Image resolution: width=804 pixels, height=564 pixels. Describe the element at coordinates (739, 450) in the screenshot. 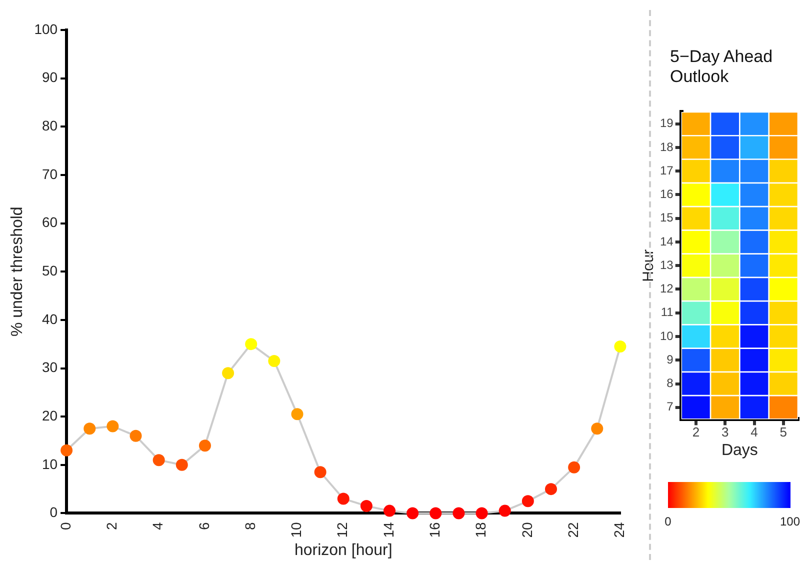

I see `x-axis-title: Days` at that location.